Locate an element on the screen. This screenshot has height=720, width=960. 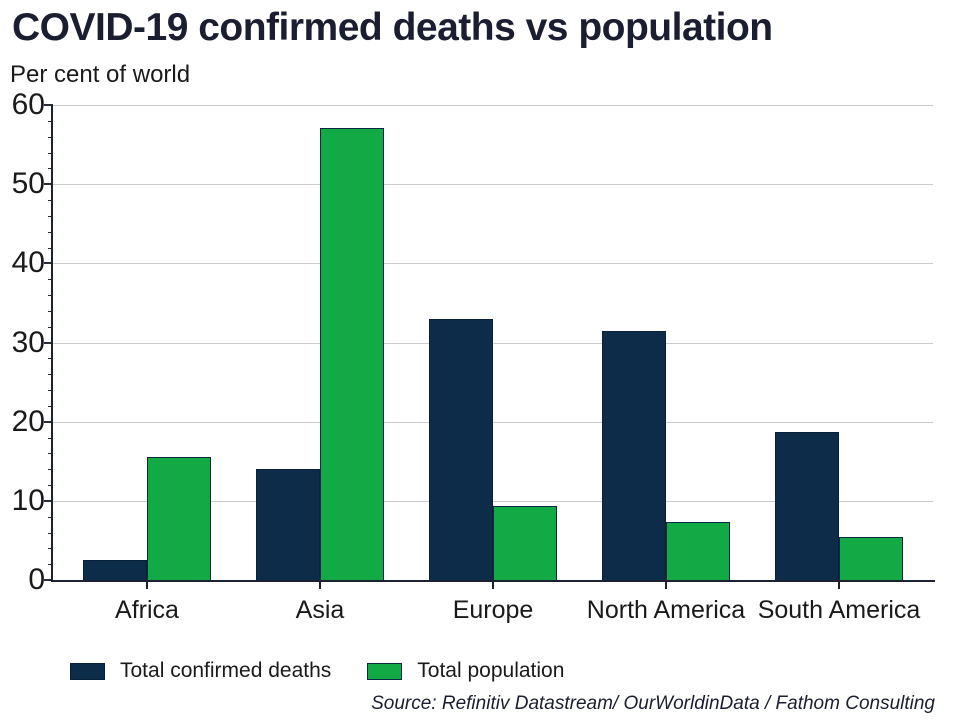
x-tick-europe is located at coordinates (493, 585).